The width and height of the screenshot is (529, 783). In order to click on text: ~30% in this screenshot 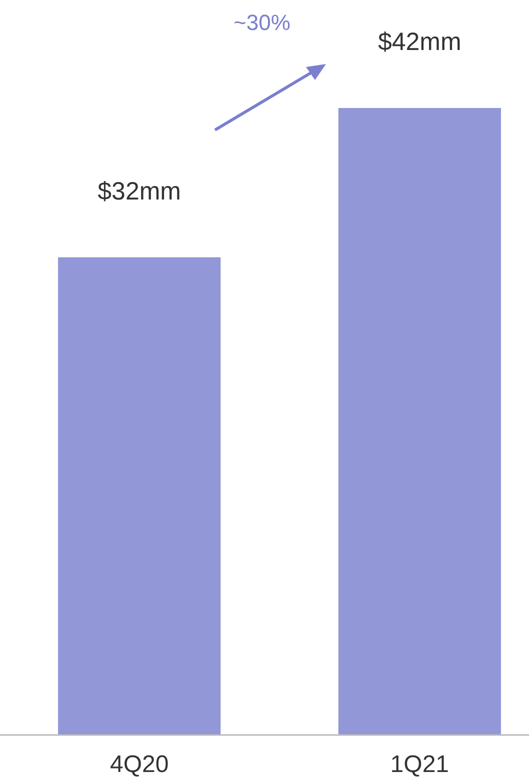, I will do `click(262, 22)`.